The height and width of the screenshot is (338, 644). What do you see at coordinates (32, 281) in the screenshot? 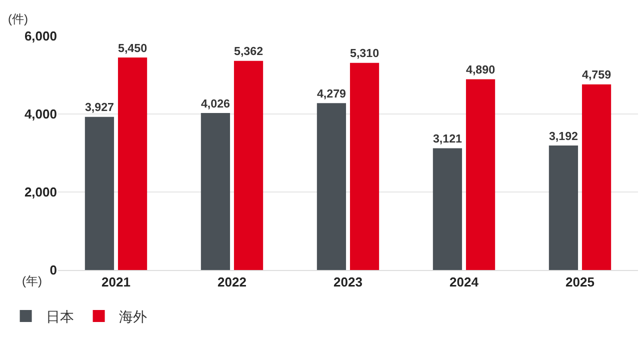
I see `x-axis-title: (年)` at bounding box center [32, 281].